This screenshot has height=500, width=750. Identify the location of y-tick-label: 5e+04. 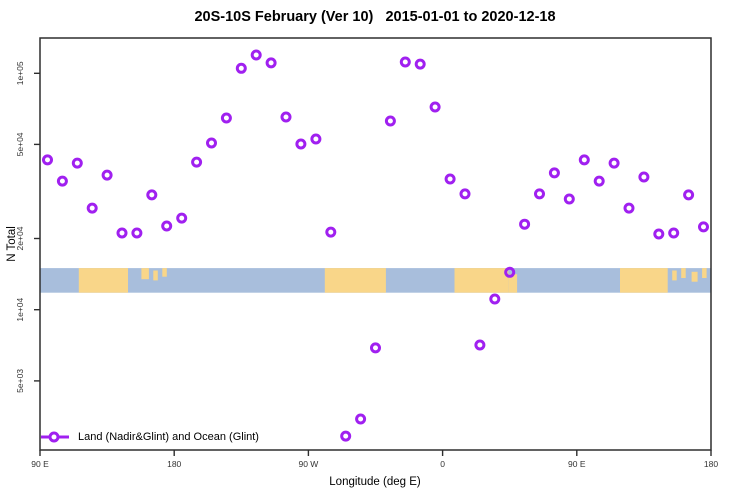
(20, 144).